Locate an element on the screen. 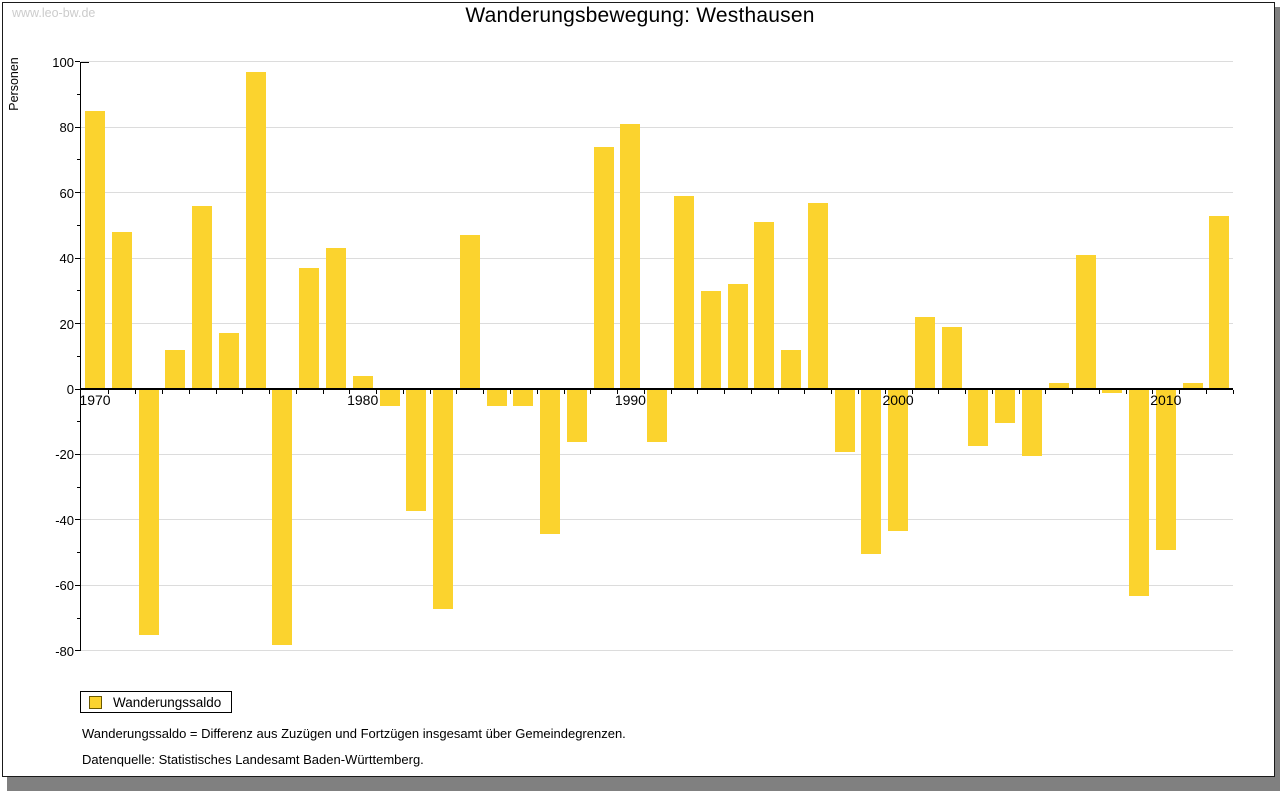 The image size is (1280, 791). bar-1991 is located at coordinates (657, 416).